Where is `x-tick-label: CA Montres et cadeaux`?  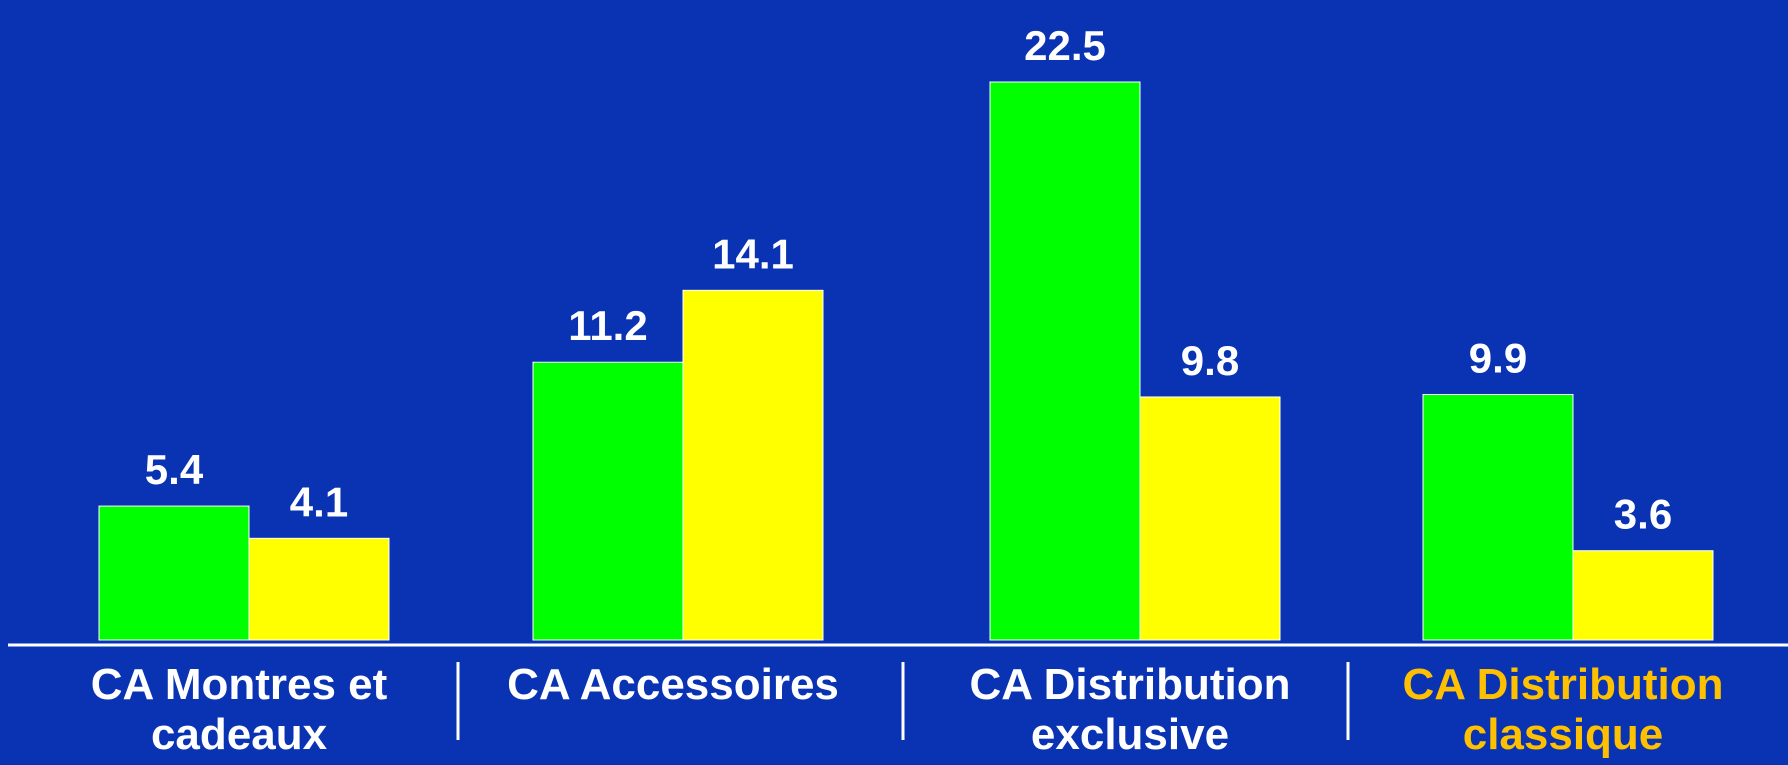
x-tick-label: CA Montres et cadeaux is located at coordinates (239, 709).